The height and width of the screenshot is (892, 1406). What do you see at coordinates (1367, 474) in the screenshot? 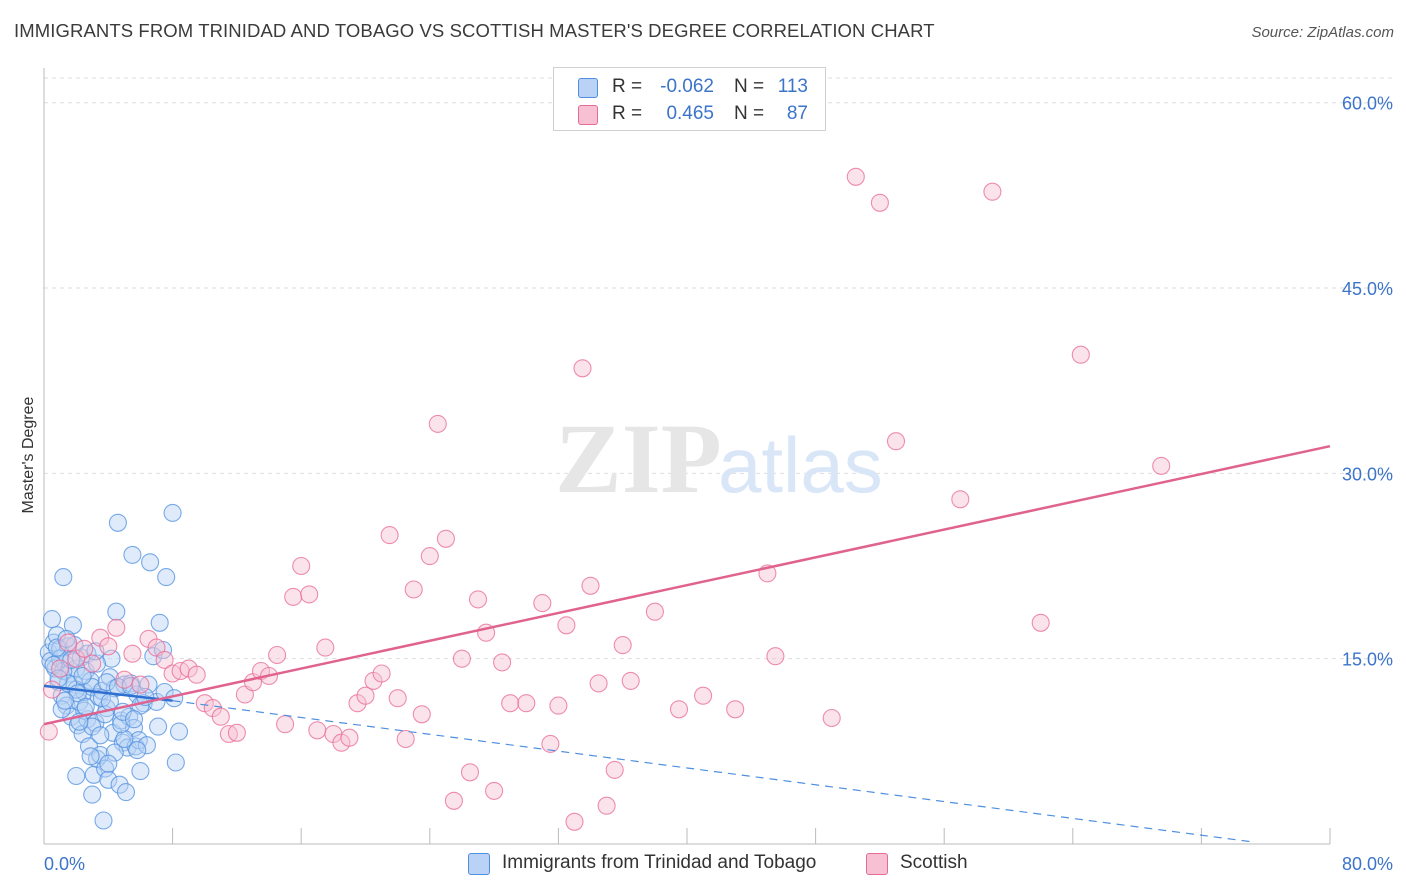
I see `y-tick-label: 30.0%` at bounding box center [1367, 474].